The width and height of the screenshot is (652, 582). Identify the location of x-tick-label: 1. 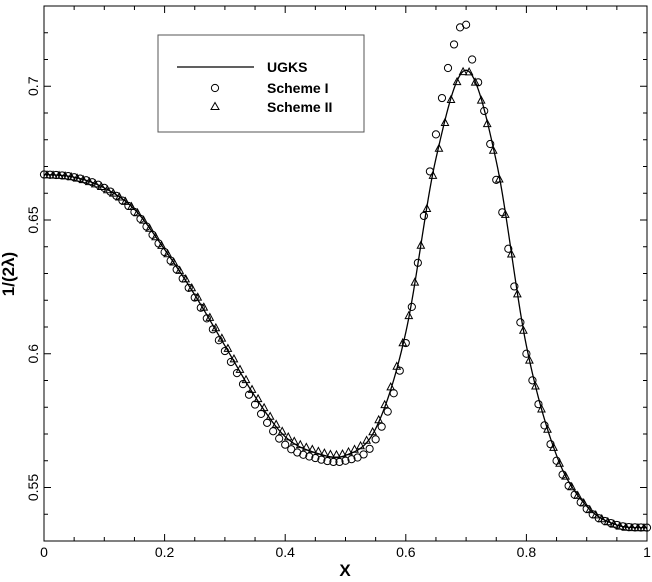
(647, 552).